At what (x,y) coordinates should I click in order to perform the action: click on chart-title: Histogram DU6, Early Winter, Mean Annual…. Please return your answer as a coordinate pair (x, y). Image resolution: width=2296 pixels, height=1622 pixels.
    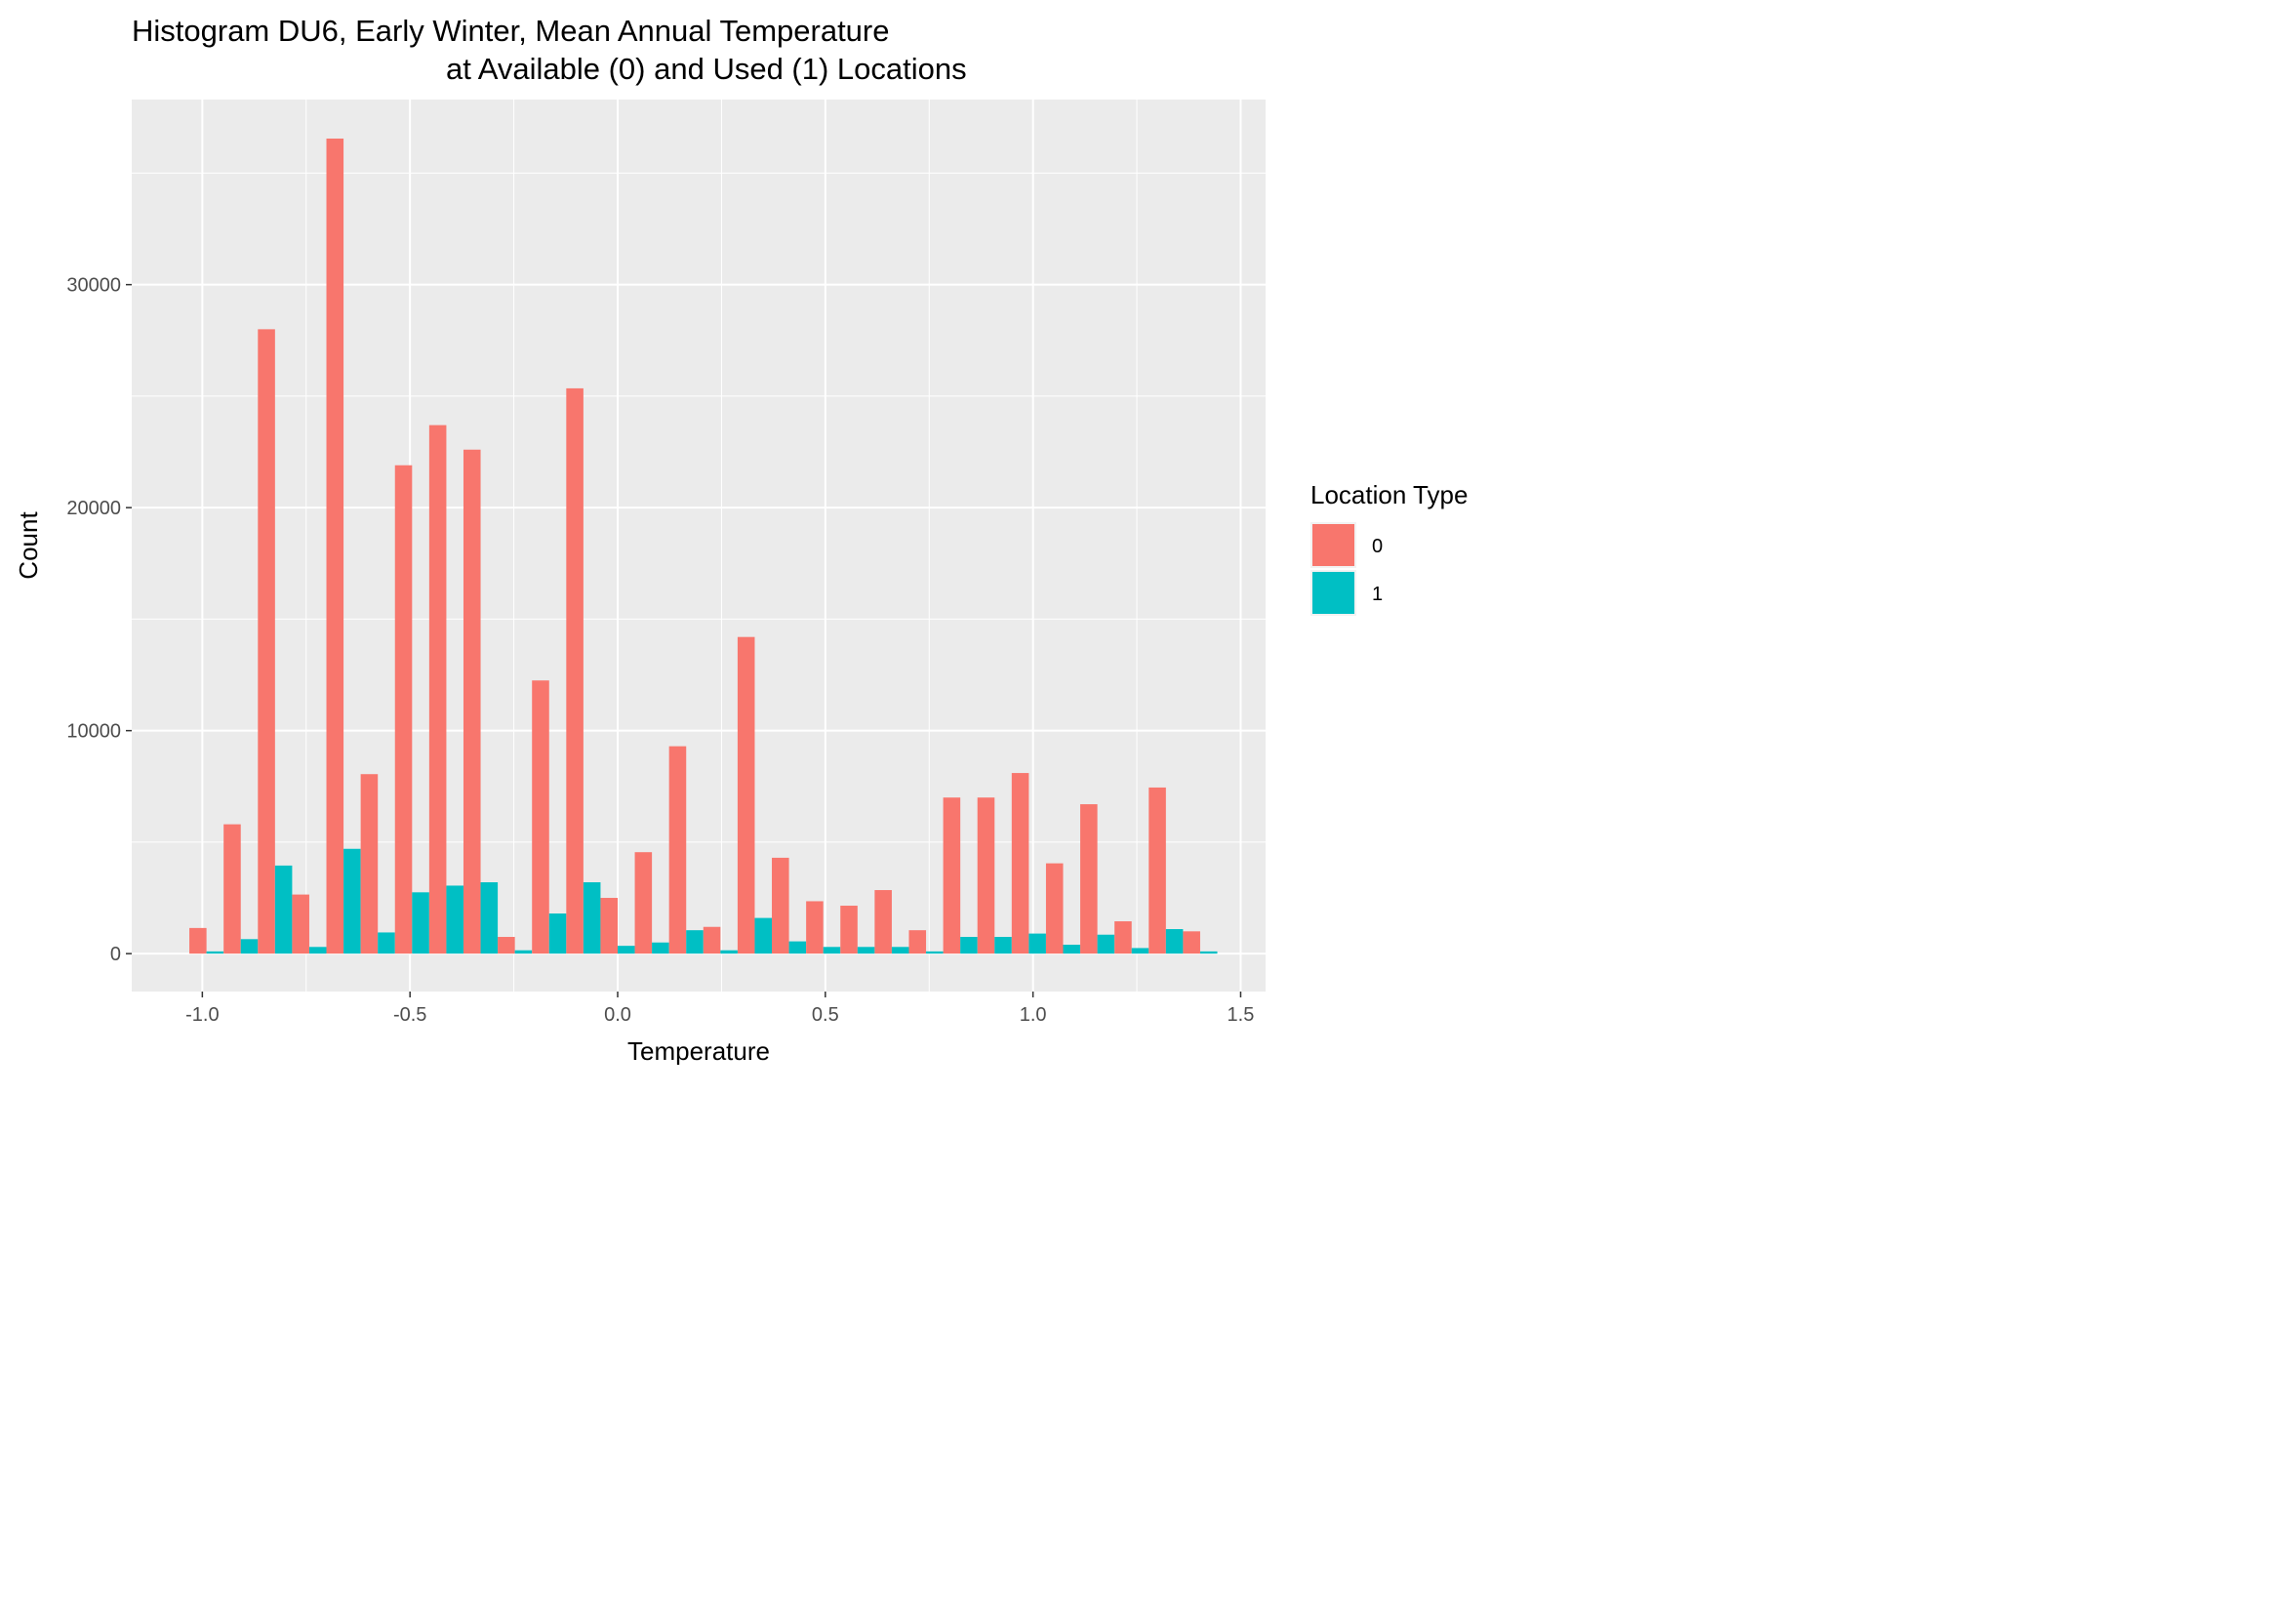
    Looking at the image, I should click on (549, 50).